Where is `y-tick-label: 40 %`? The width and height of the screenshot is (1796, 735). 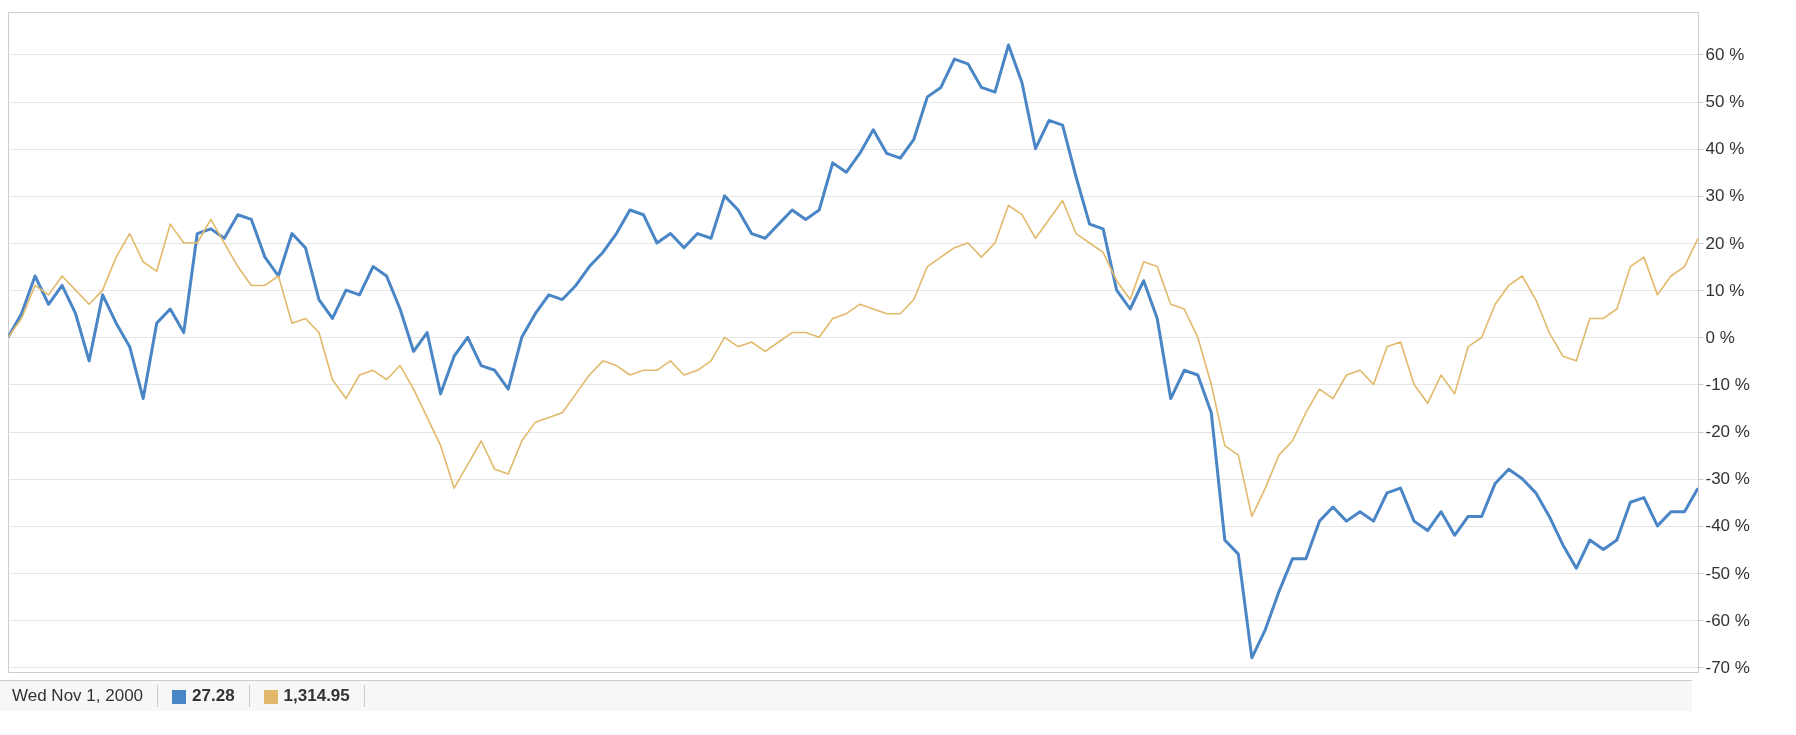
y-tick-label: 40 % is located at coordinates (1725, 149).